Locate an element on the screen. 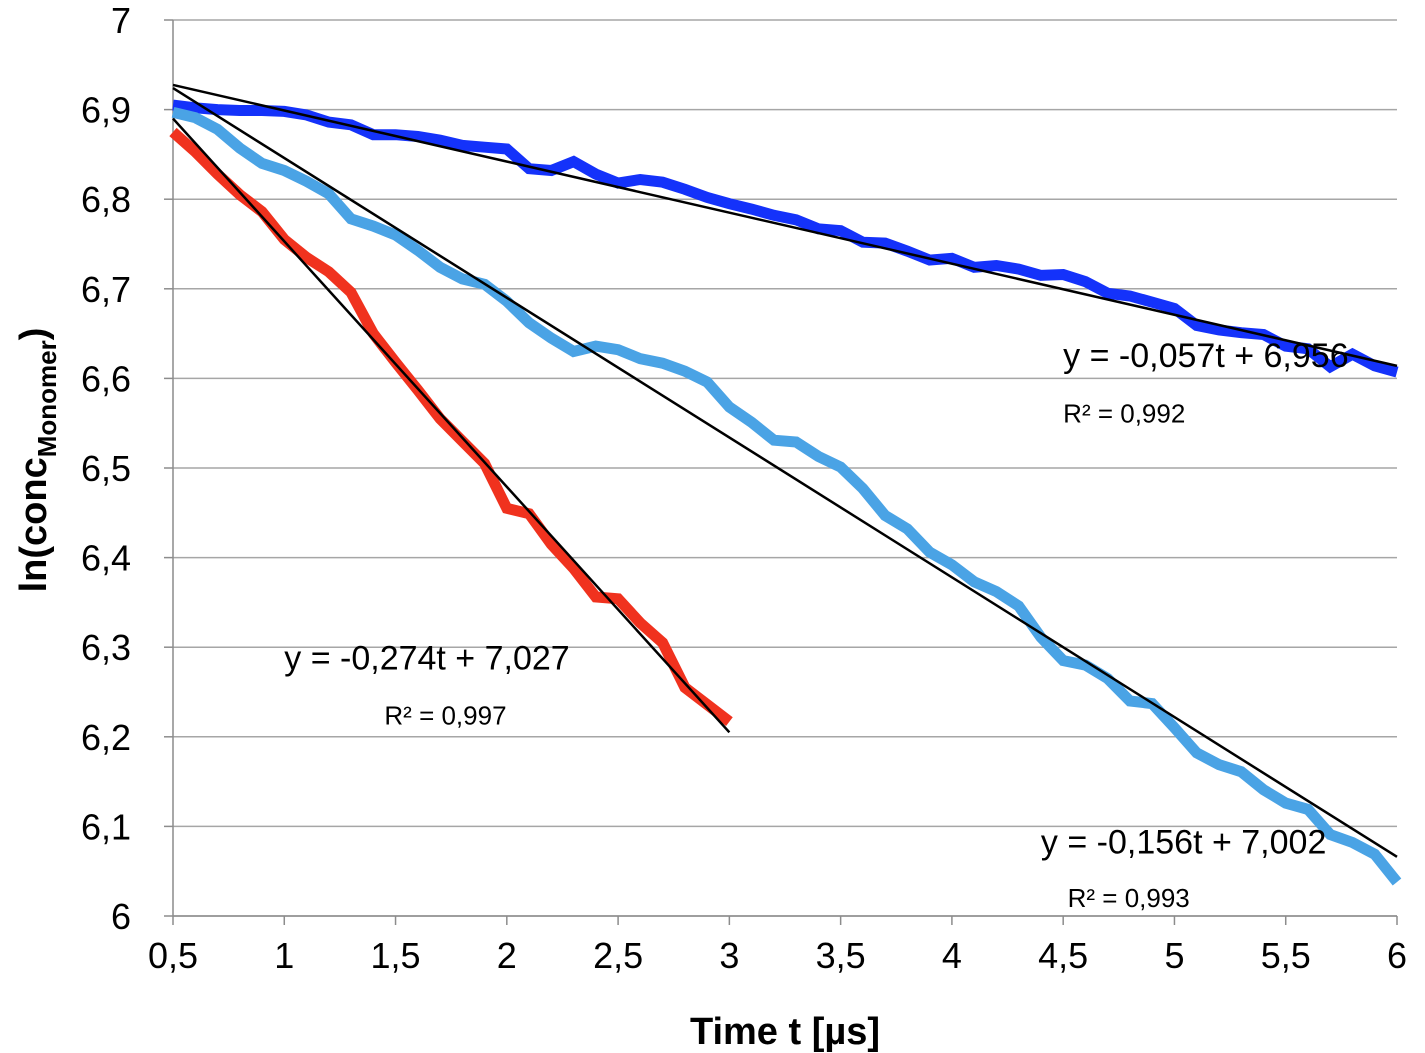 This screenshot has width=1425, height=1053. y-axis-title-subscript: Monomer is located at coordinates (47, 398).